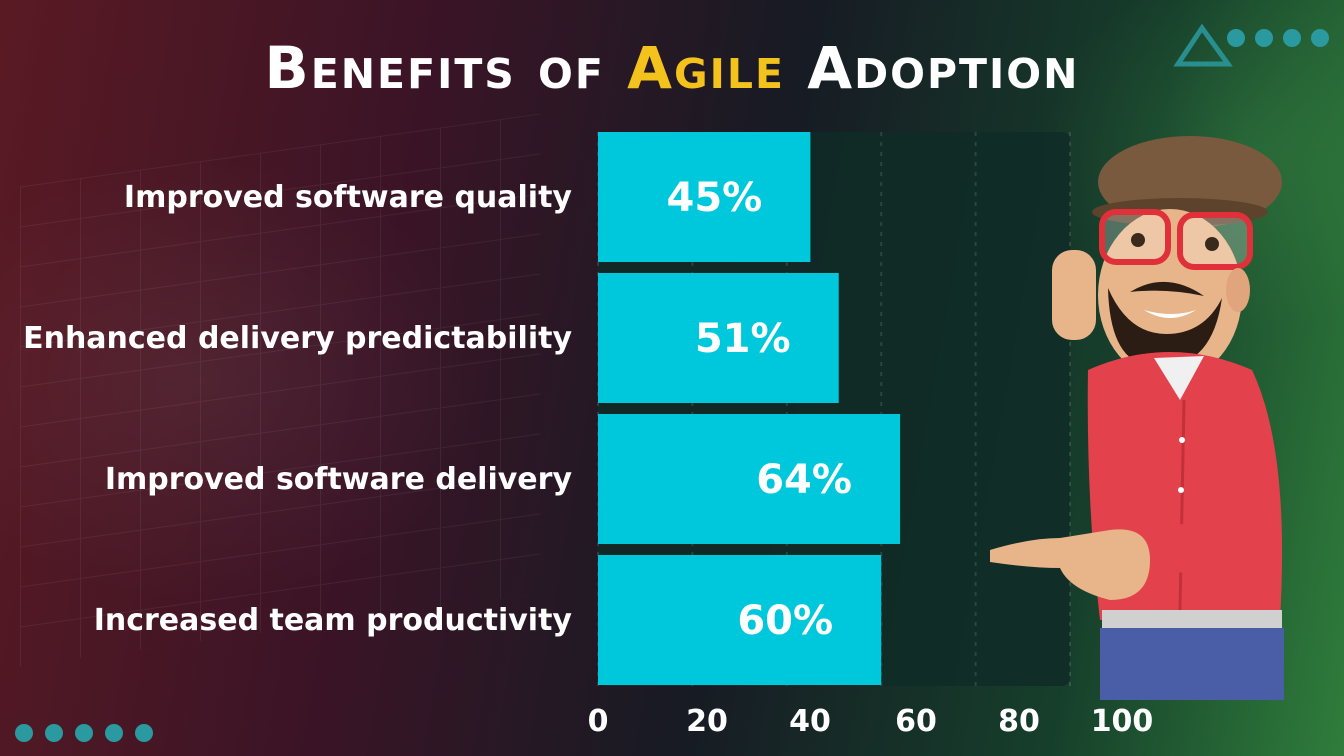 The image size is (1344, 756). Describe the element at coordinates (1019, 721) in the screenshot. I see `x-tick-label: 80` at that location.